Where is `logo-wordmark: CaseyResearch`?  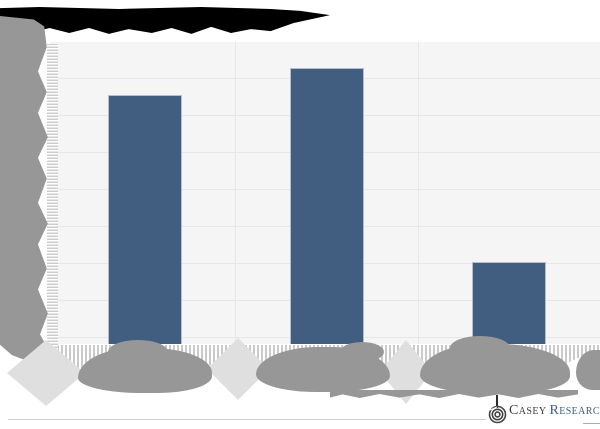 logo-wordmark: CaseyResearch is located at coordinates (554, 411).